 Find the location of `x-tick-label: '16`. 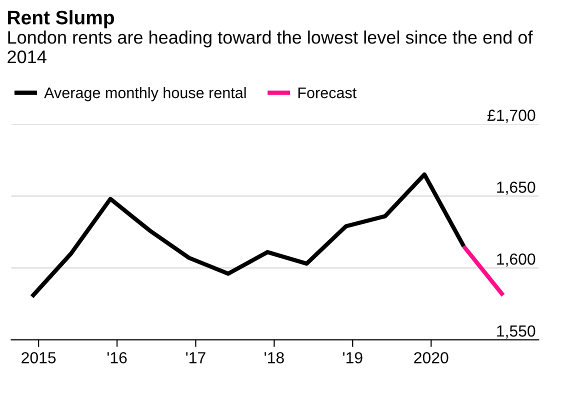

x-tick-label: '16 is located at coordinates (117, 358).